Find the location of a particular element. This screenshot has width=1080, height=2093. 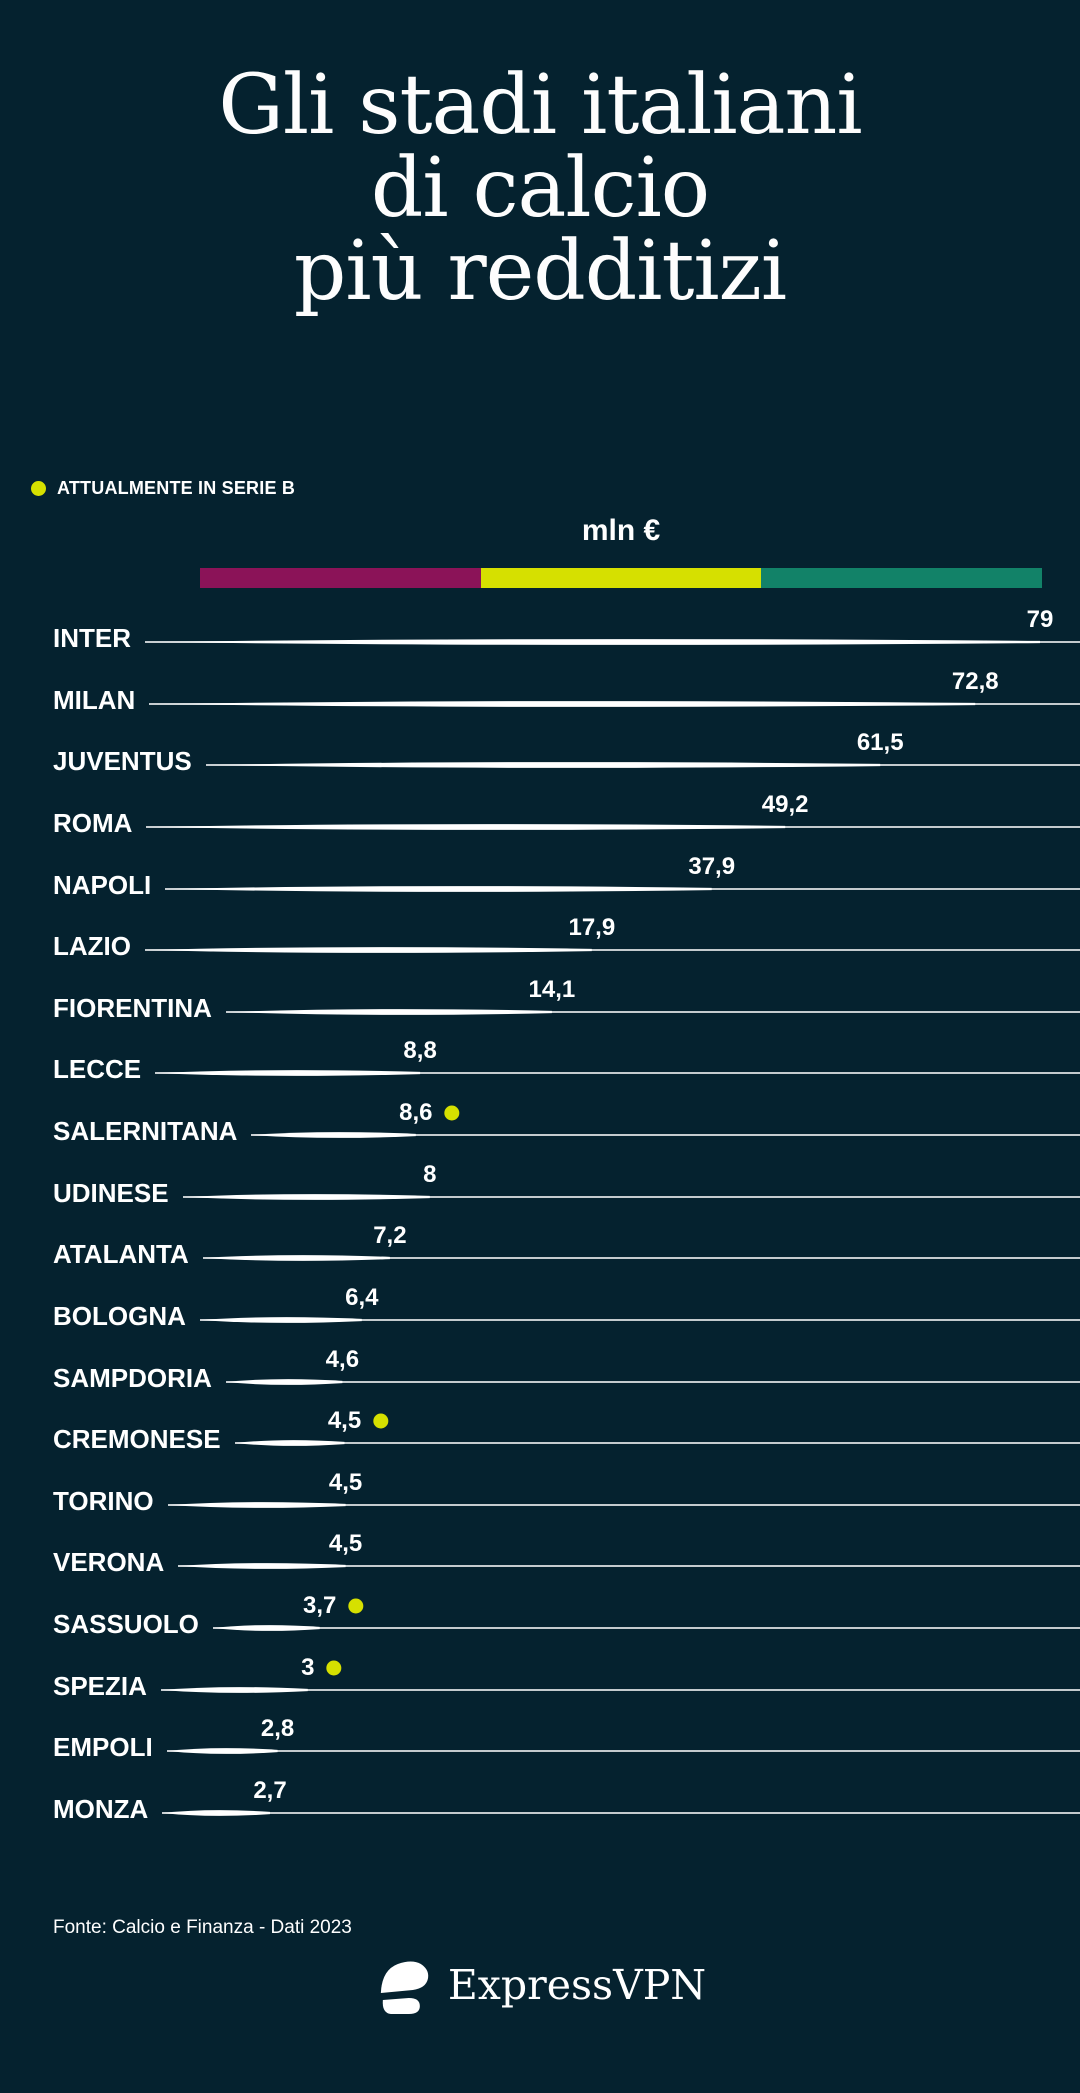

value-label: 7,2 is located at coordinates (390, 1236).